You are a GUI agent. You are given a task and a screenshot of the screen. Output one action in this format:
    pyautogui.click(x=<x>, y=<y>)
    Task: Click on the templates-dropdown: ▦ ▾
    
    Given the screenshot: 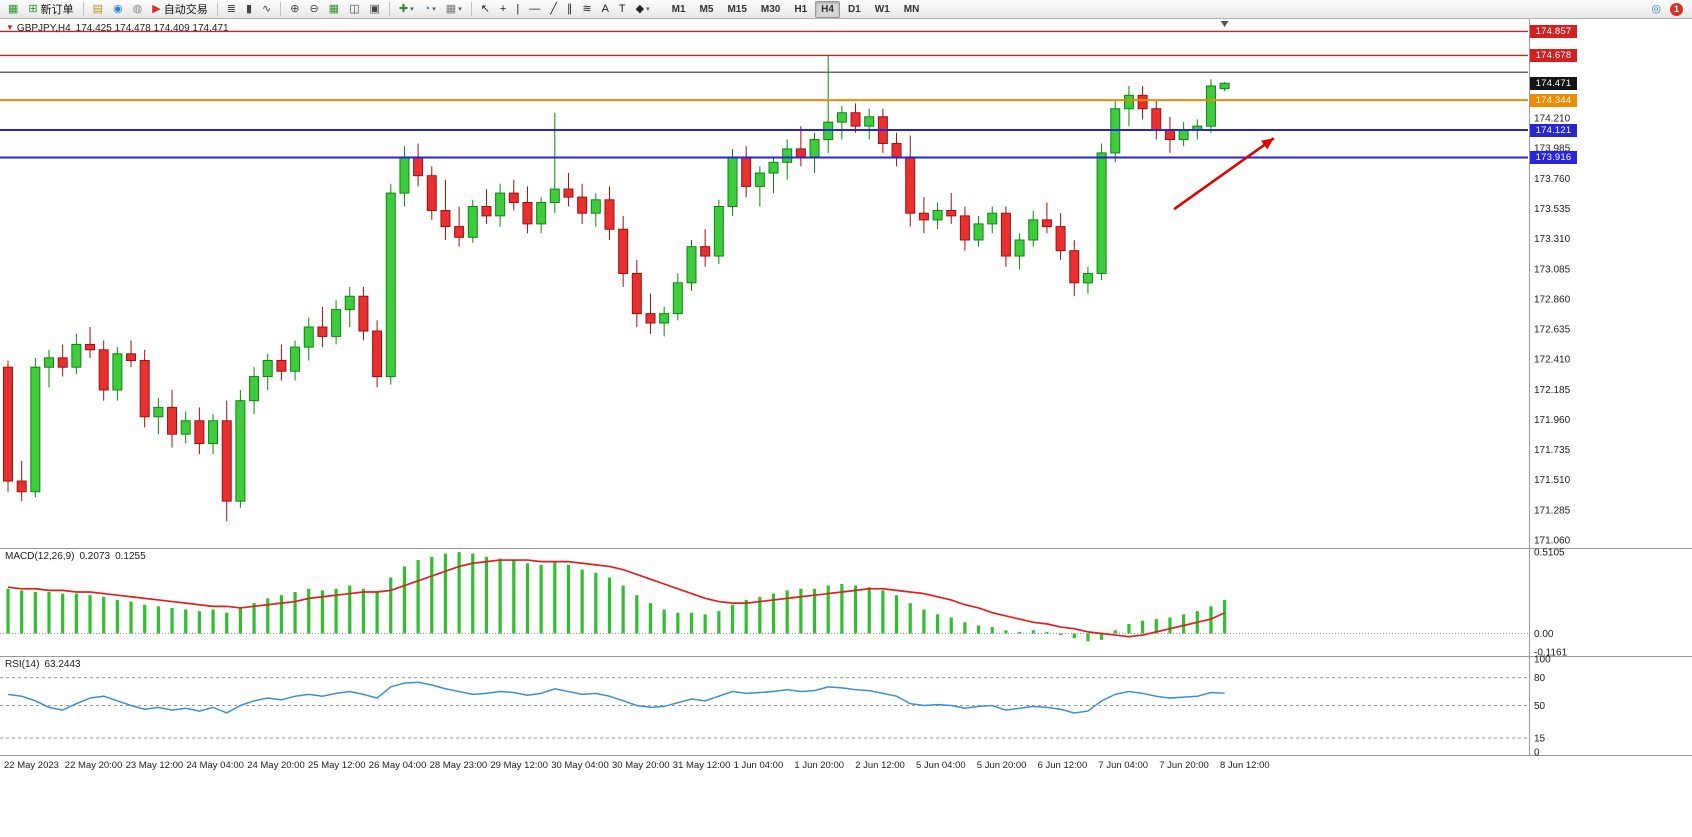 What is the action you would take?
    pyautogui.click(x=454, y=9)
    